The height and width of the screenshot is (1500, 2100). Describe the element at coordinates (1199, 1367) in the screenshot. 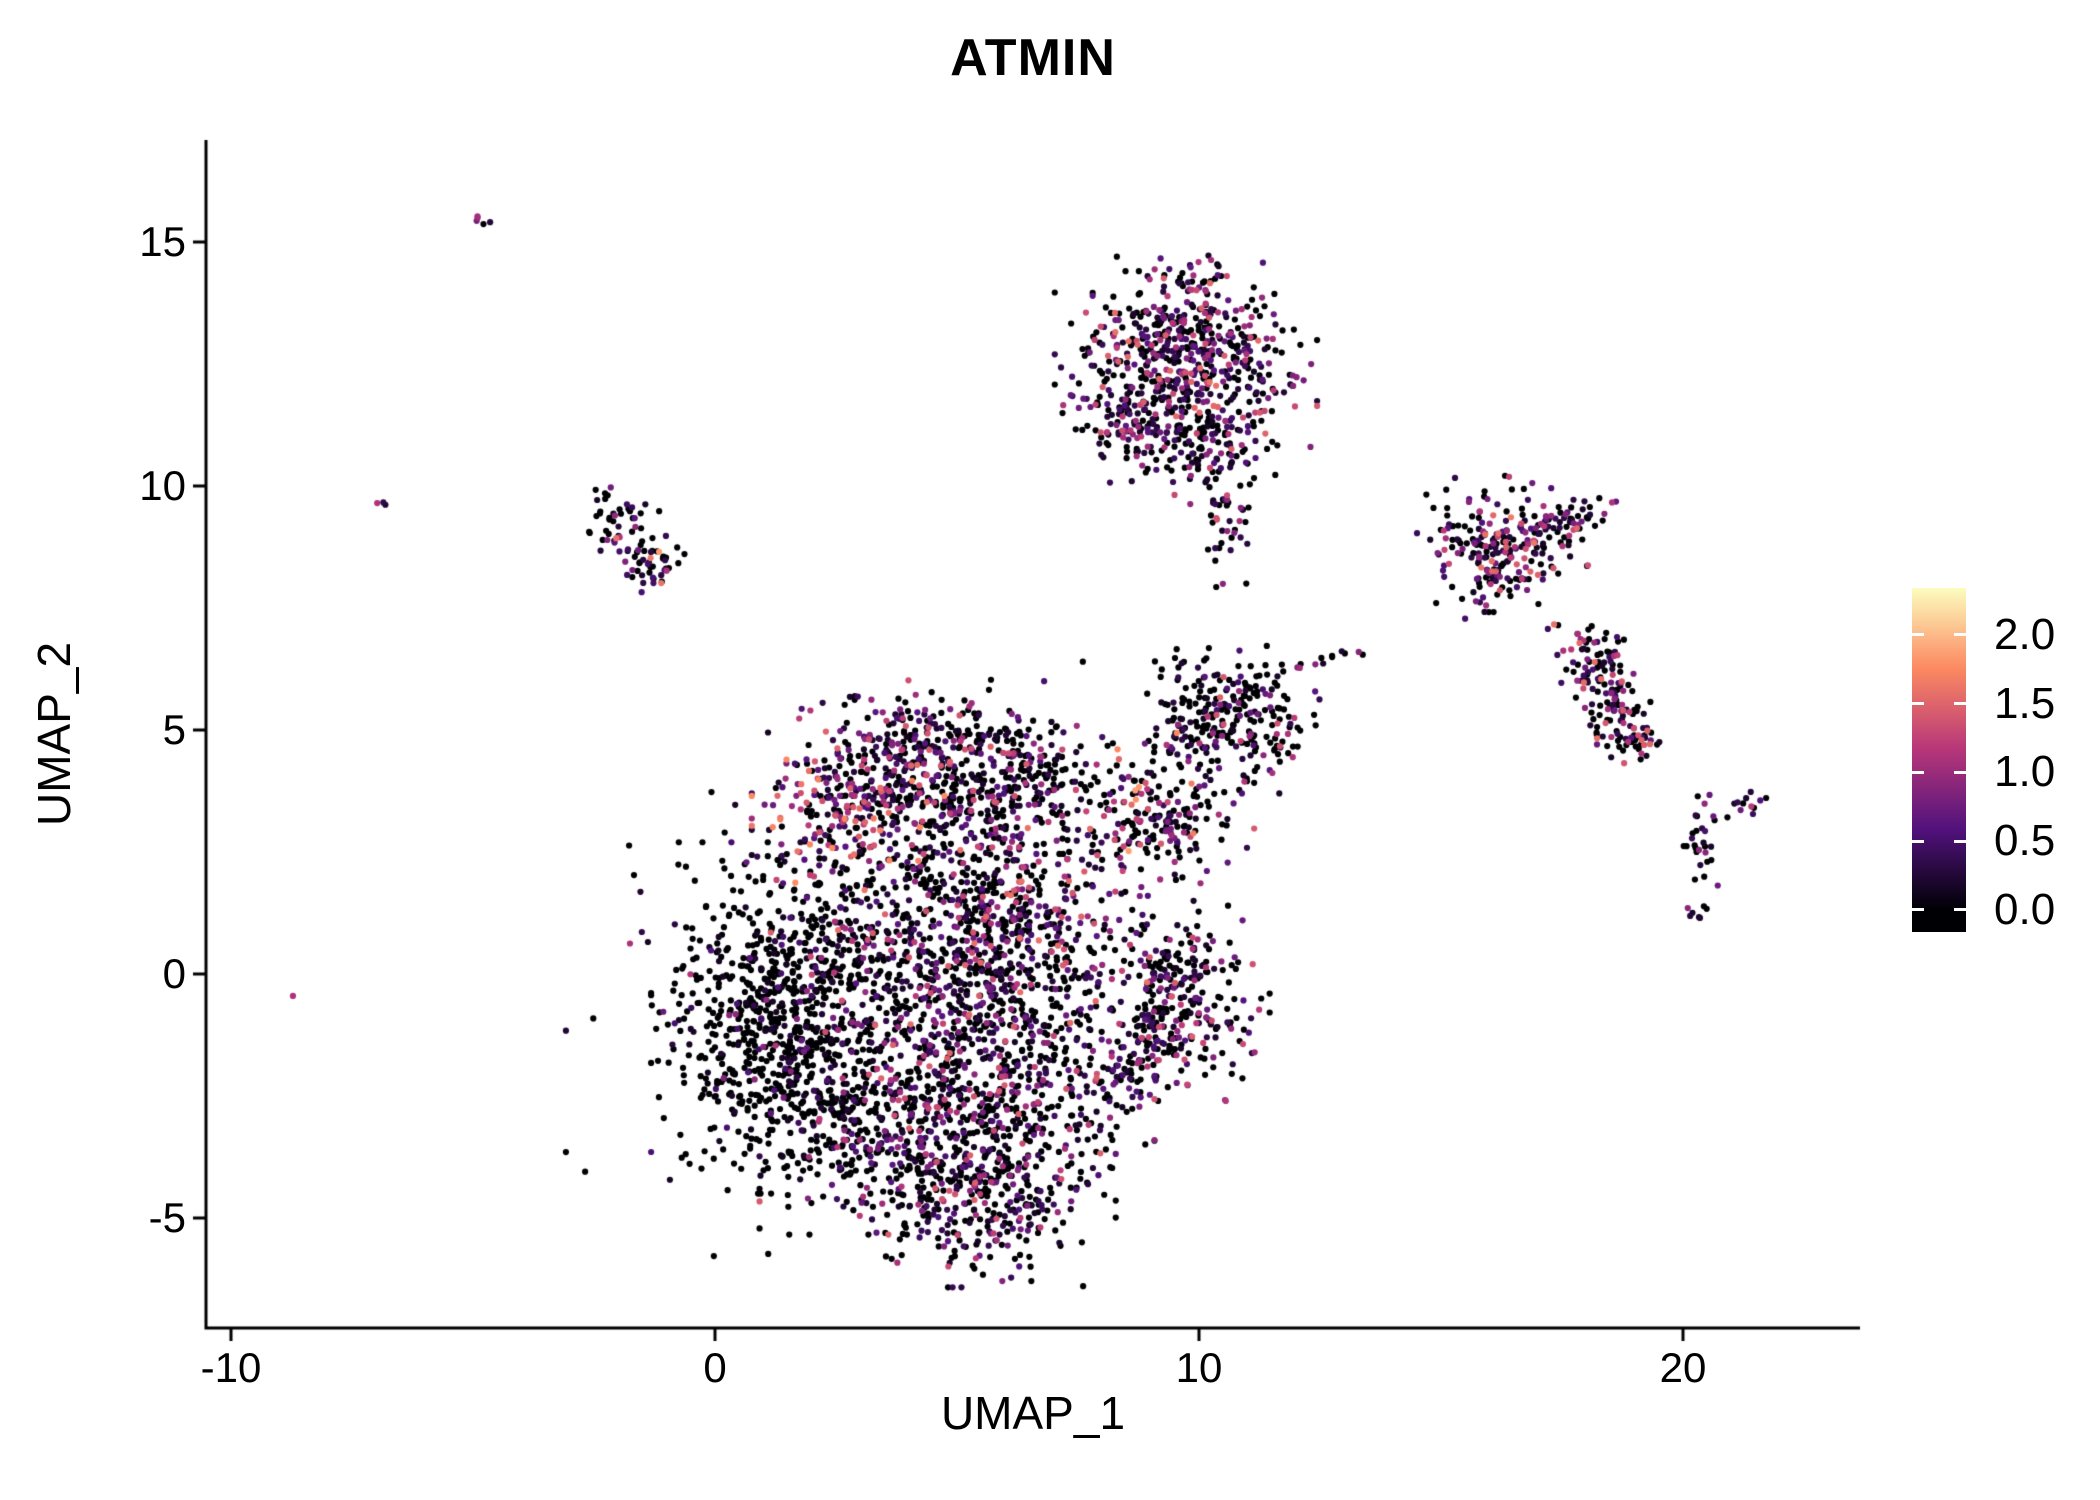

I see `x-tick-label: 10` at that location.